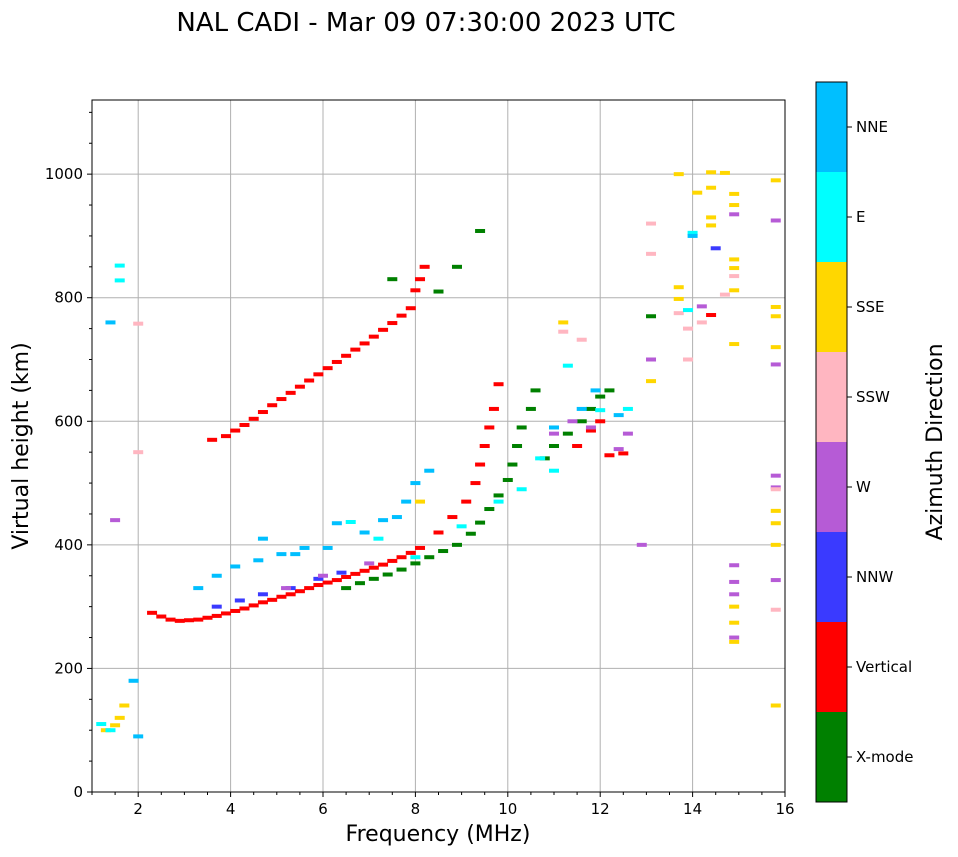 The height and width of the screenshot is (857, 958). Describe the element at coordinates (68, 298) in the screenshot. I see `y-tick-label: 800` at that location.